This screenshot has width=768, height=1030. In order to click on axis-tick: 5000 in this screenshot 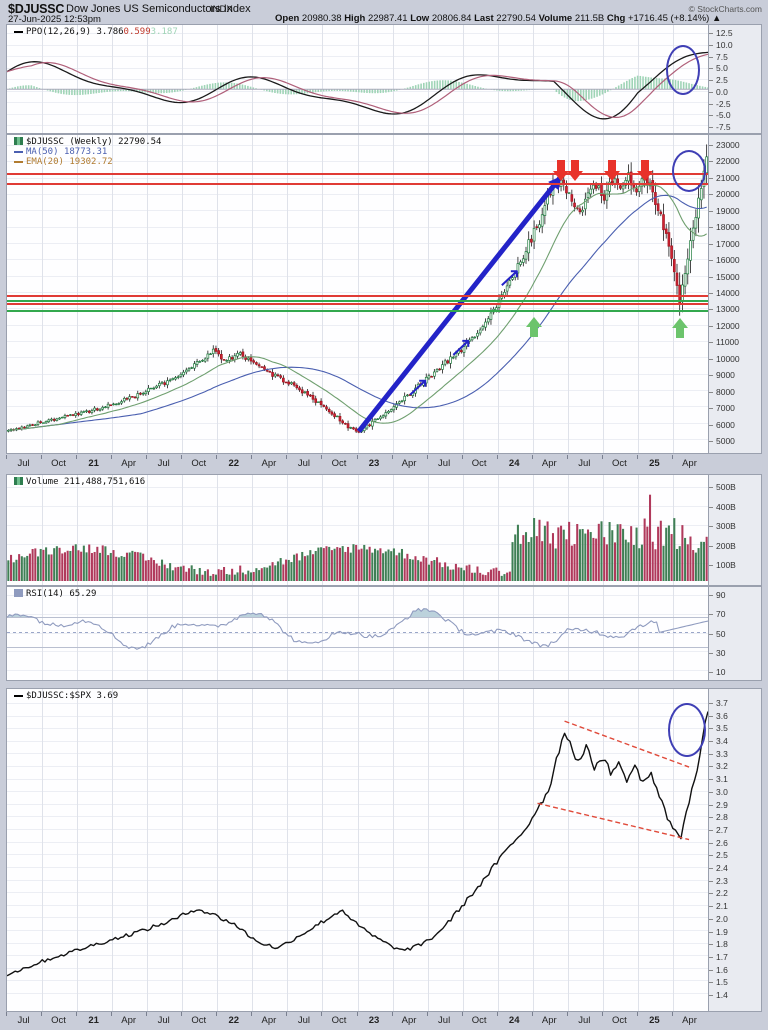, I will do `click(725, 441)`.